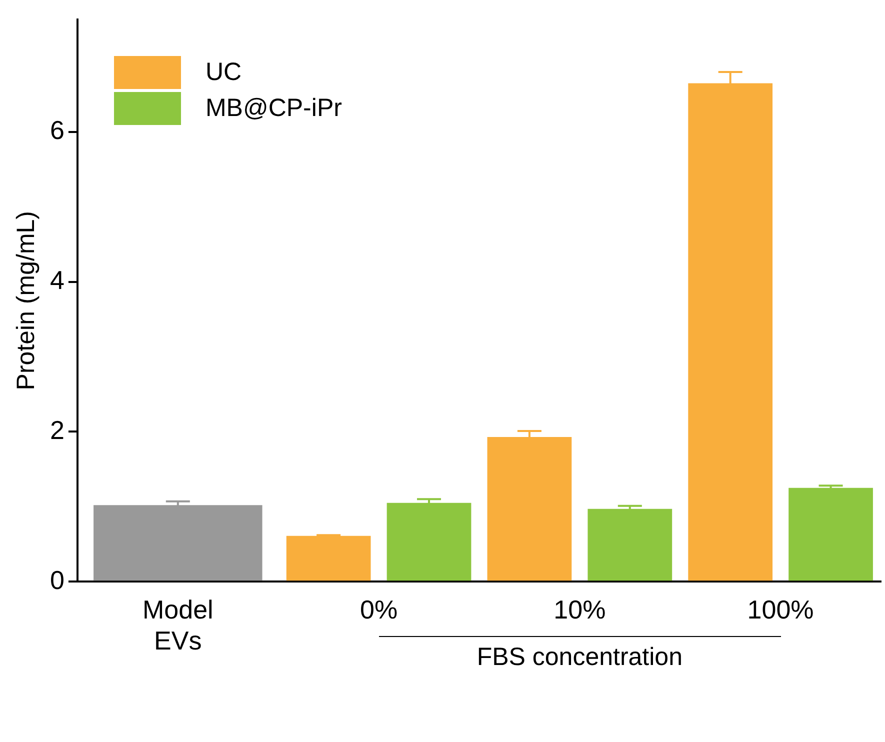 This screenshot has width=885, height=742. Describe the element at coordinates (579, 654) in the screenshot. I see `text: FBS concentration` at that location.